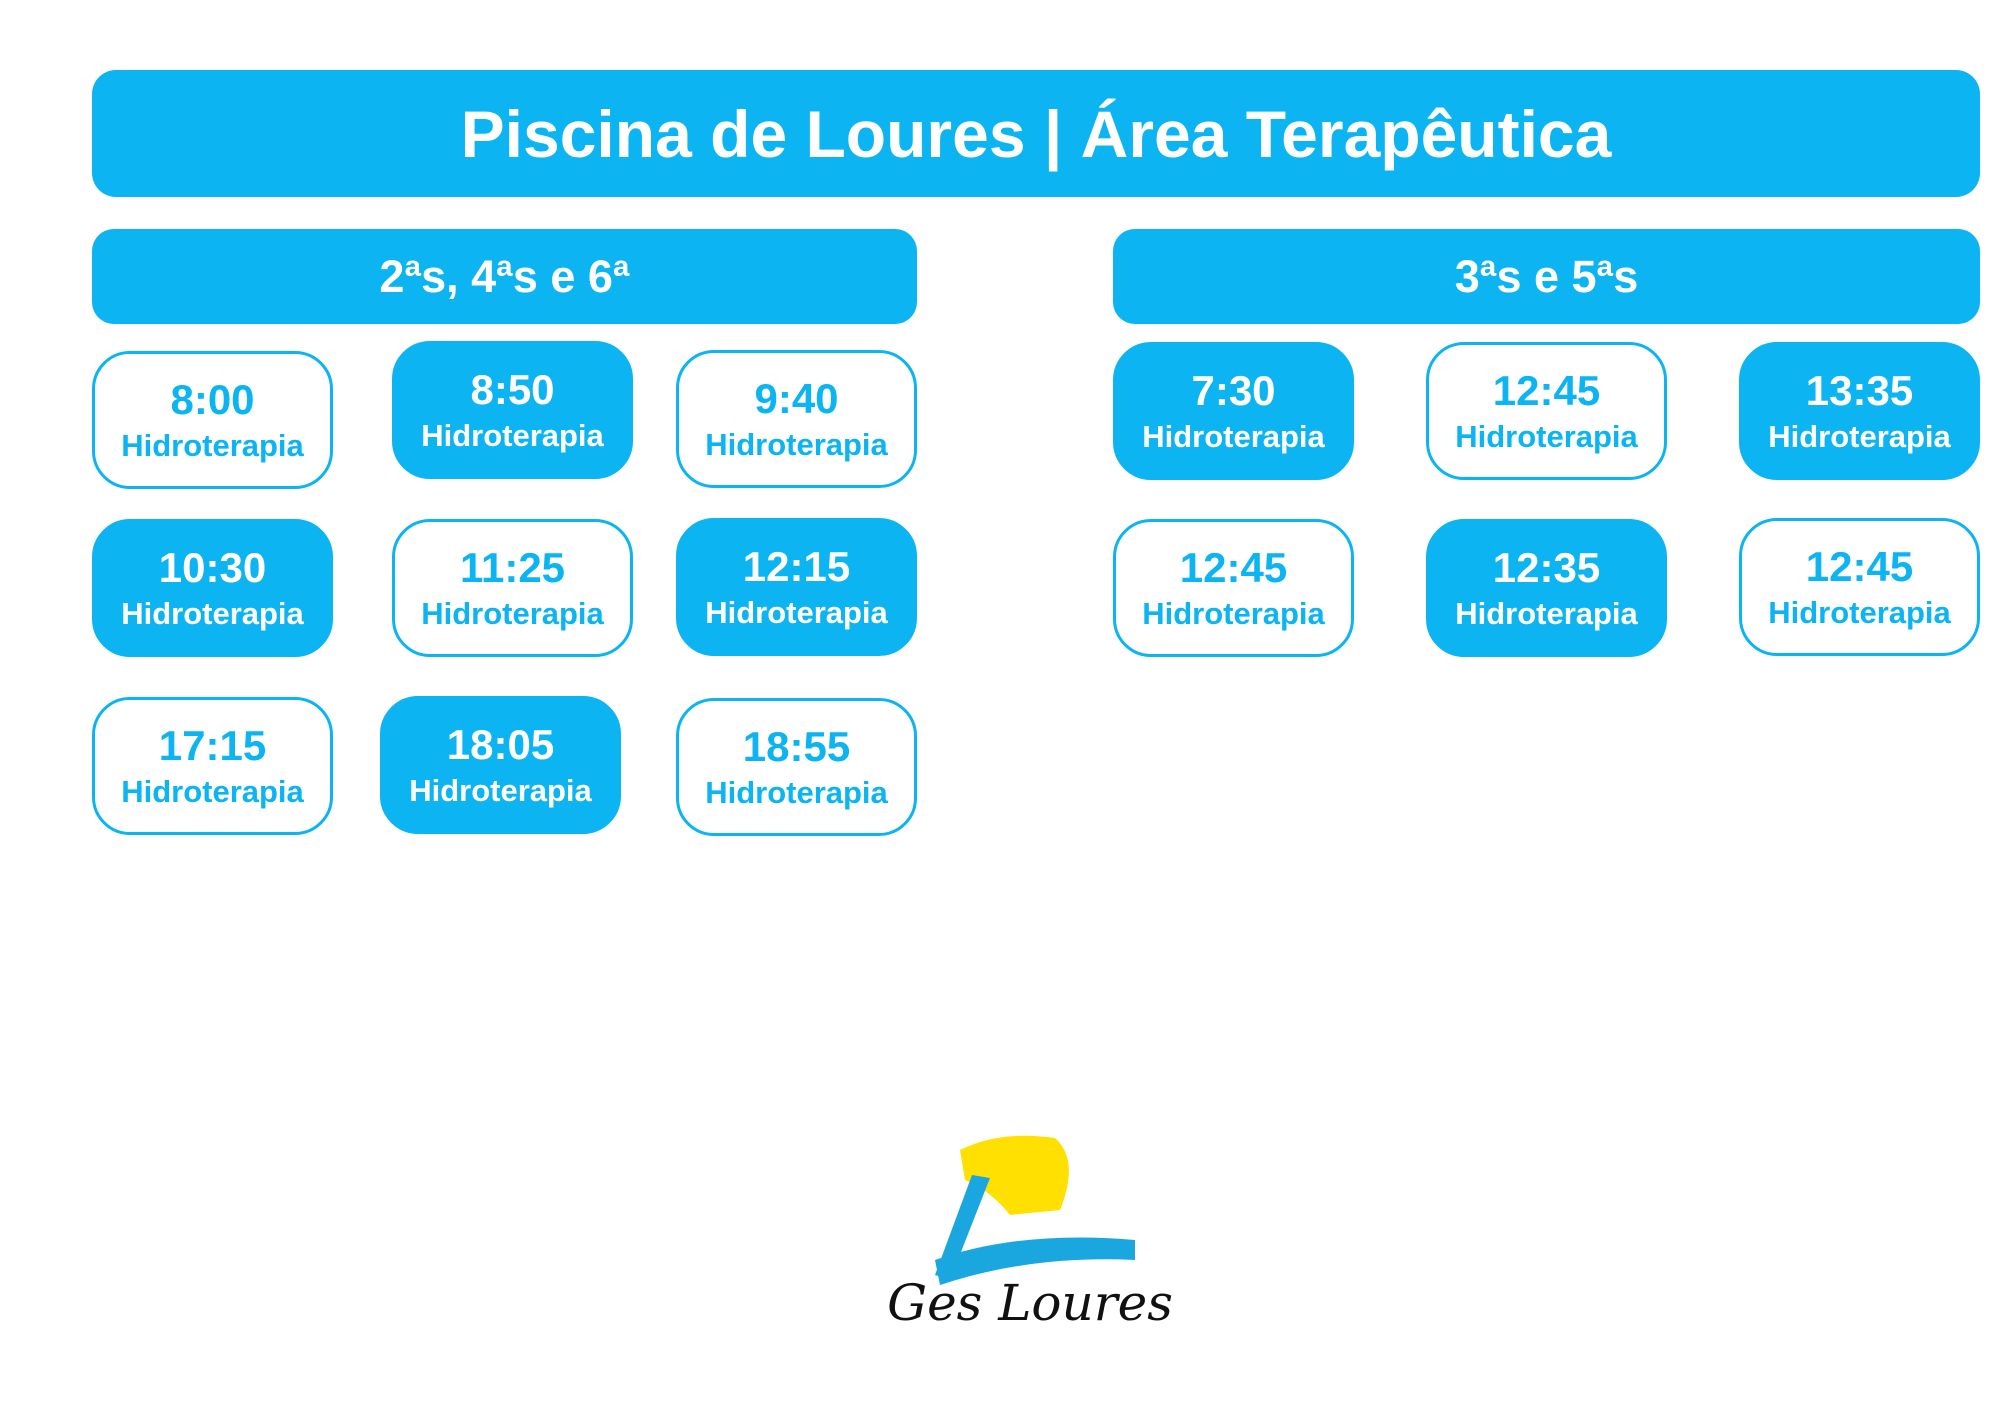  Describe the element at coordinates (1030, 1303) in the screenshot. I see `logo-text: Ges Loures` at that location.